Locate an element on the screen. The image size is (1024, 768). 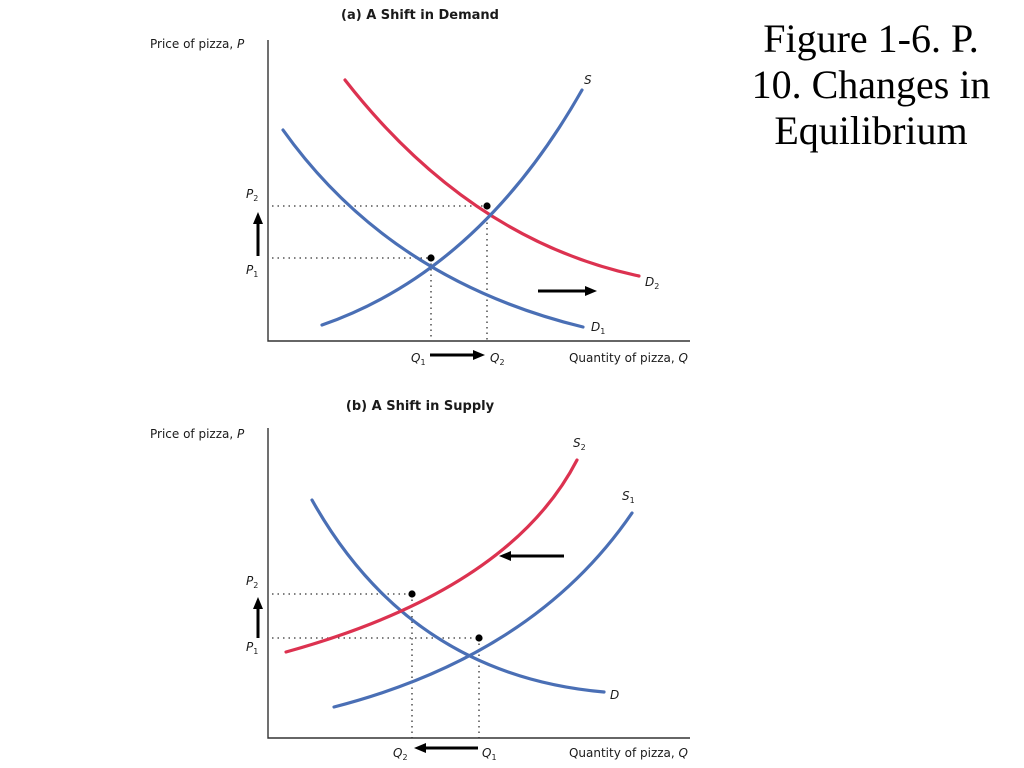
panel-b-y-axis-label: Price of pizza, P is located at coordinates (197, 434).